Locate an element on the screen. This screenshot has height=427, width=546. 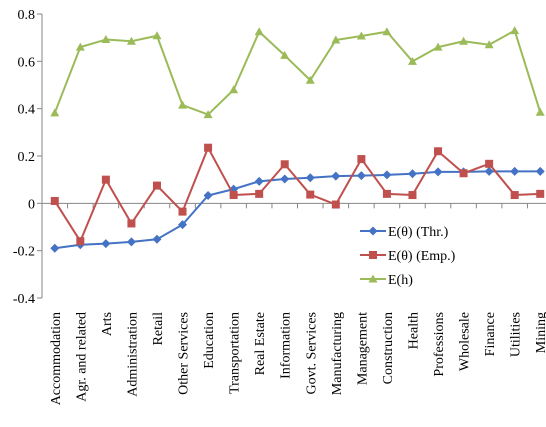
x-tick-label: Education is located at coordinates (209, 340).